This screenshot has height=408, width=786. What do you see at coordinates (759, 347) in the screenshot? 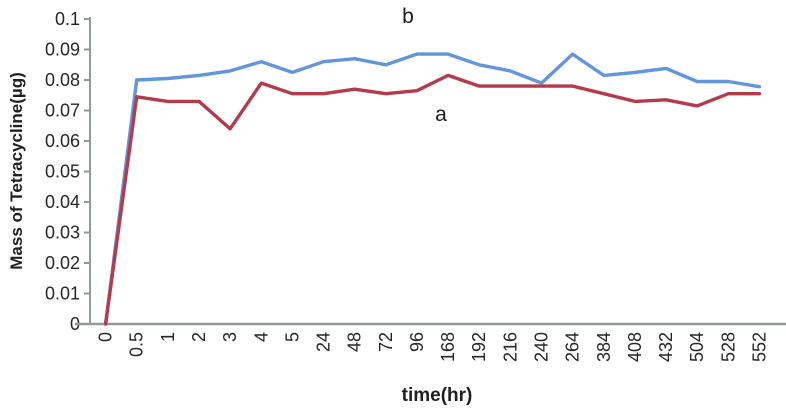
I see `x-tick-label: 552` at bounding box center [759, 347].